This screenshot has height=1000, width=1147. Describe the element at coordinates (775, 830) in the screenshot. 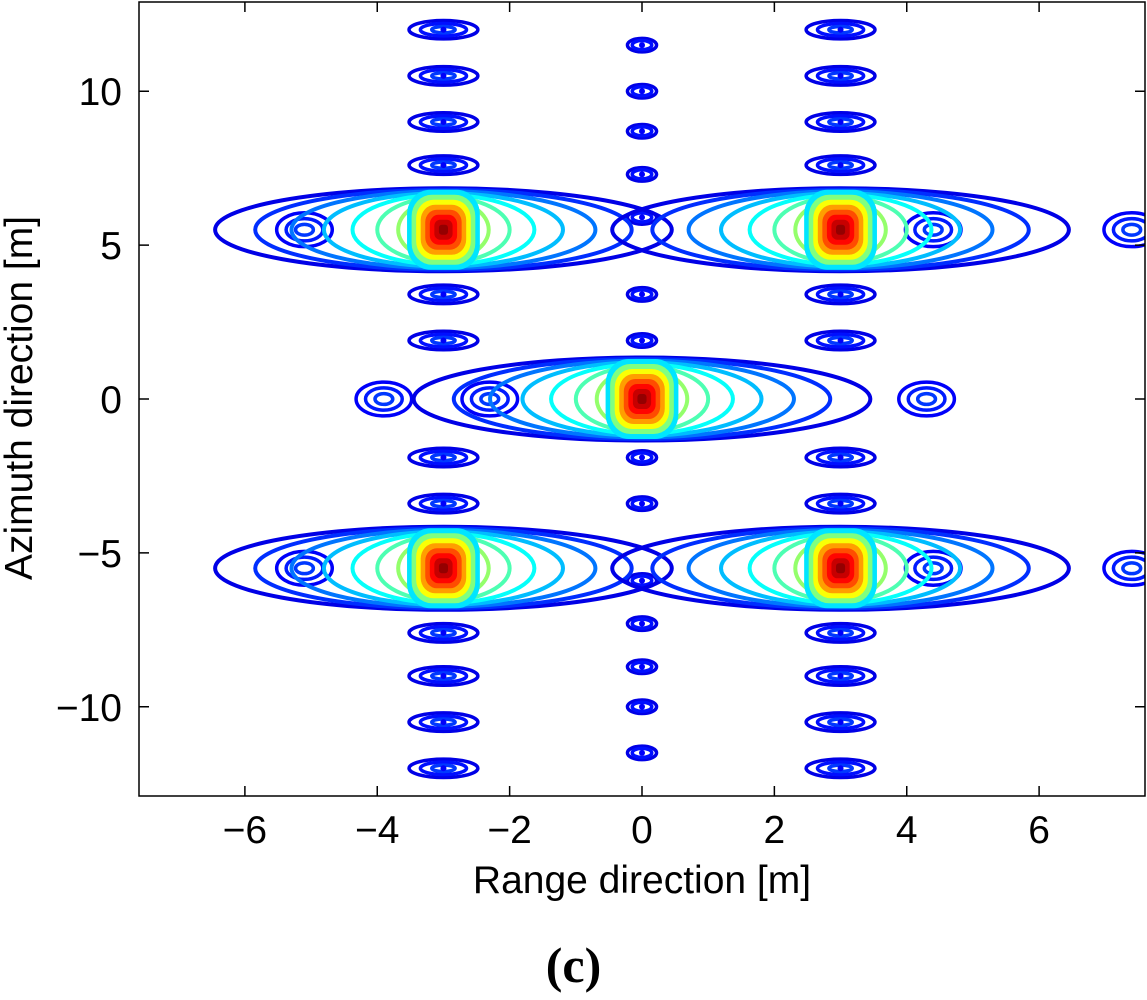

I see `x-tick-label: 2` at that location.